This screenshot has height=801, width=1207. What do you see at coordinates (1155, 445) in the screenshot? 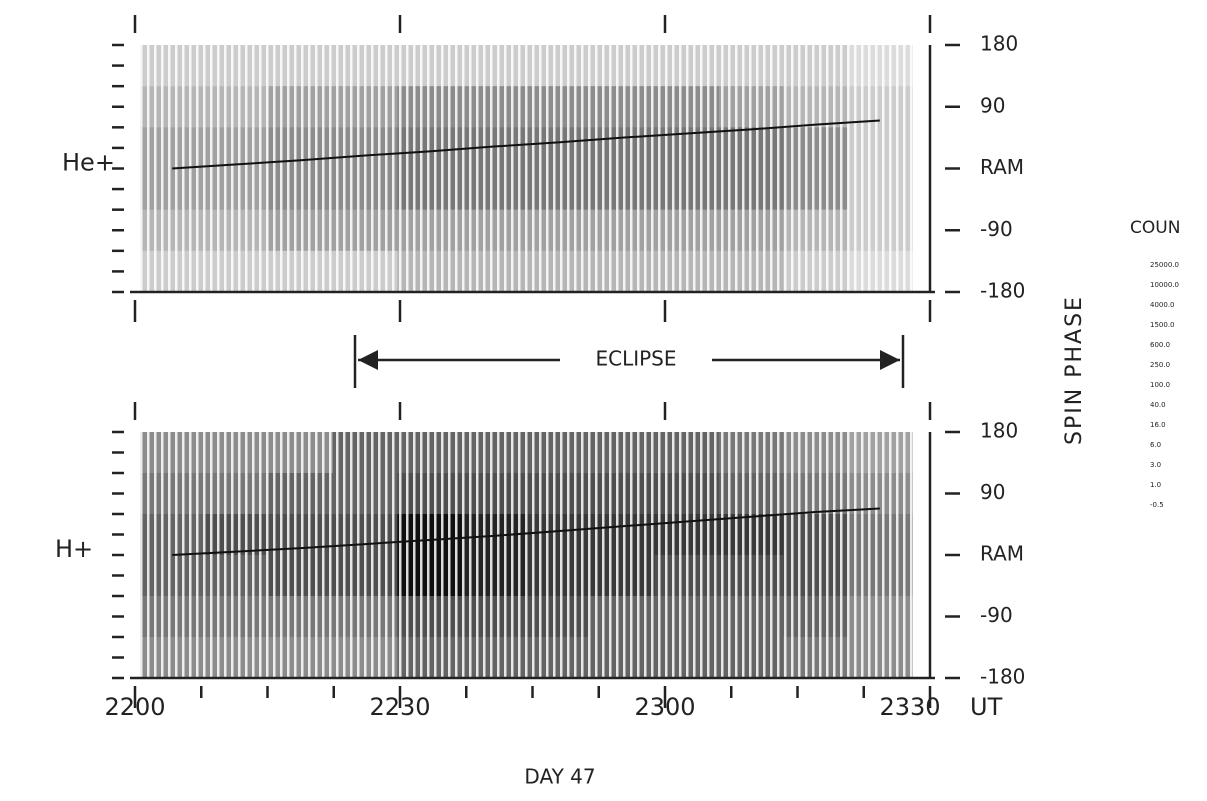
I see `colorbar-level: 6.0` at bounding box center [1155, 445].